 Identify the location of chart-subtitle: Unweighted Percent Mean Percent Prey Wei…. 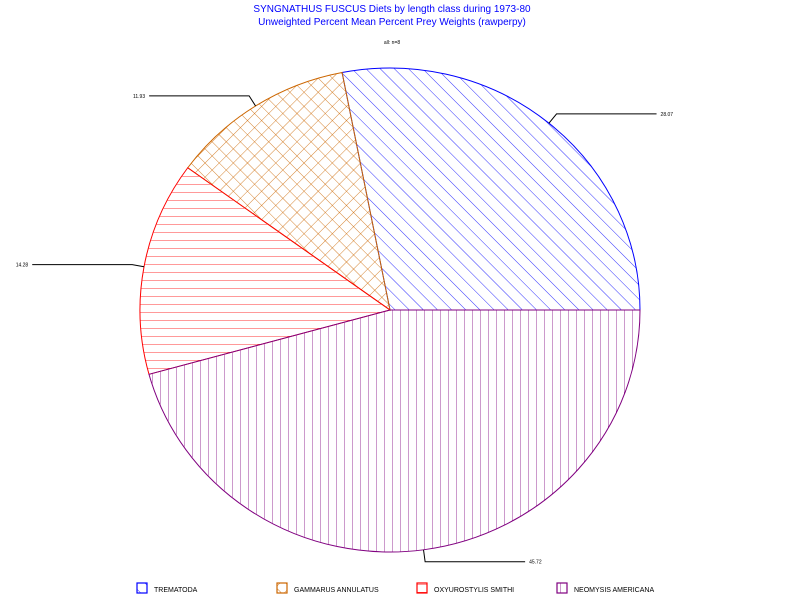
(392, 22).